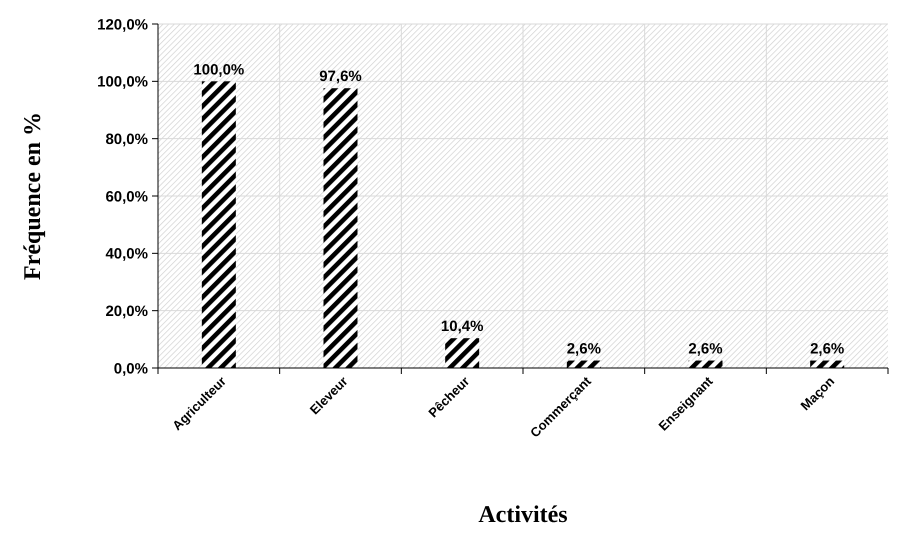 The width and height of the screenshot is (905, 540). What do you see at coordinates (462, 327) in the screenshot?
I see `data-label: 10,4%` at bounding box center [462, 327].